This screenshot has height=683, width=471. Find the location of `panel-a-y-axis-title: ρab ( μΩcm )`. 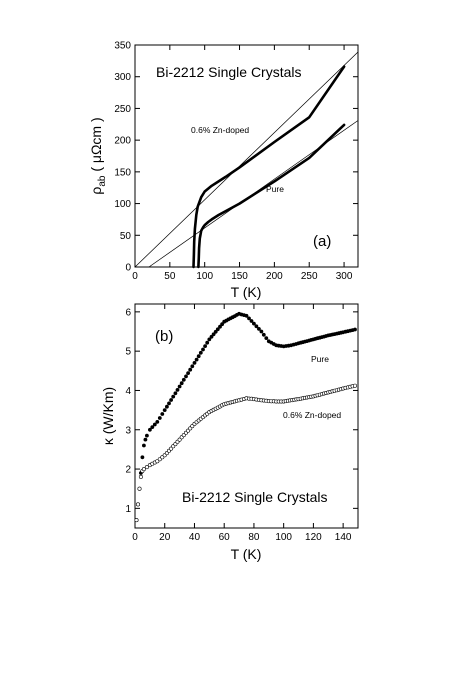

panel-a-y-axis-title: ρab ( μΩcm ) is located at coordinates (98, 155).